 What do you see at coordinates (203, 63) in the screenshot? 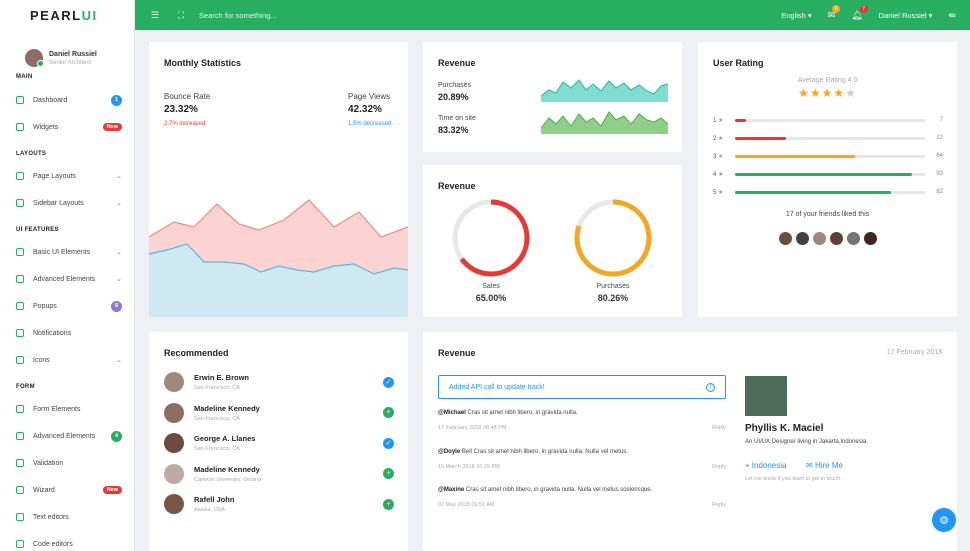
I see `card-title: Monthly Statistics` at bounding box center [203, 63].